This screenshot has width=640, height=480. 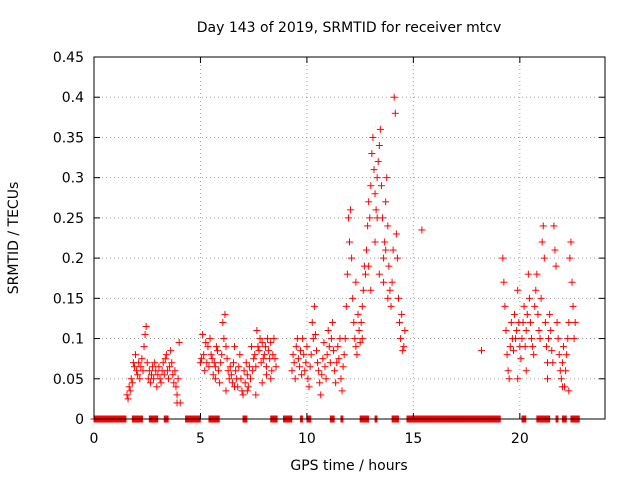 What do you see at coordinates (68, 219) in the screenshot?
I see `y-tick-label: 0.25` at bounding box center [68, 219].